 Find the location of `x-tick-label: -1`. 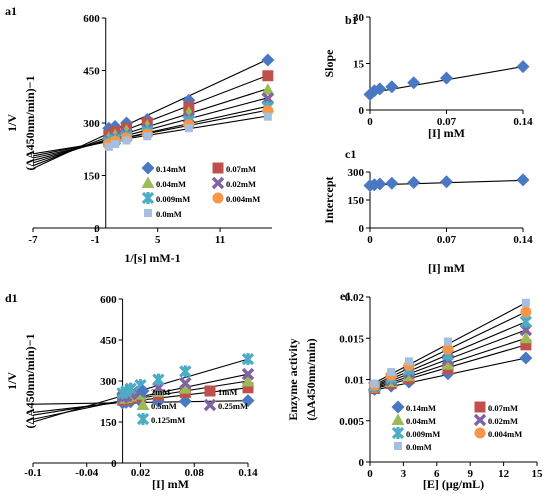

x-tick-label: -1 is located at coordinates (95, 240).